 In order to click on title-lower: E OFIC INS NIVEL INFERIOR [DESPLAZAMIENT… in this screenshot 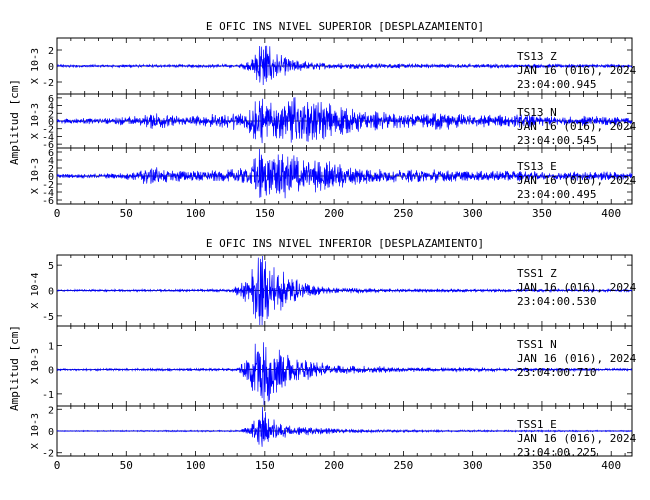, I will do `click(345, 243)`.